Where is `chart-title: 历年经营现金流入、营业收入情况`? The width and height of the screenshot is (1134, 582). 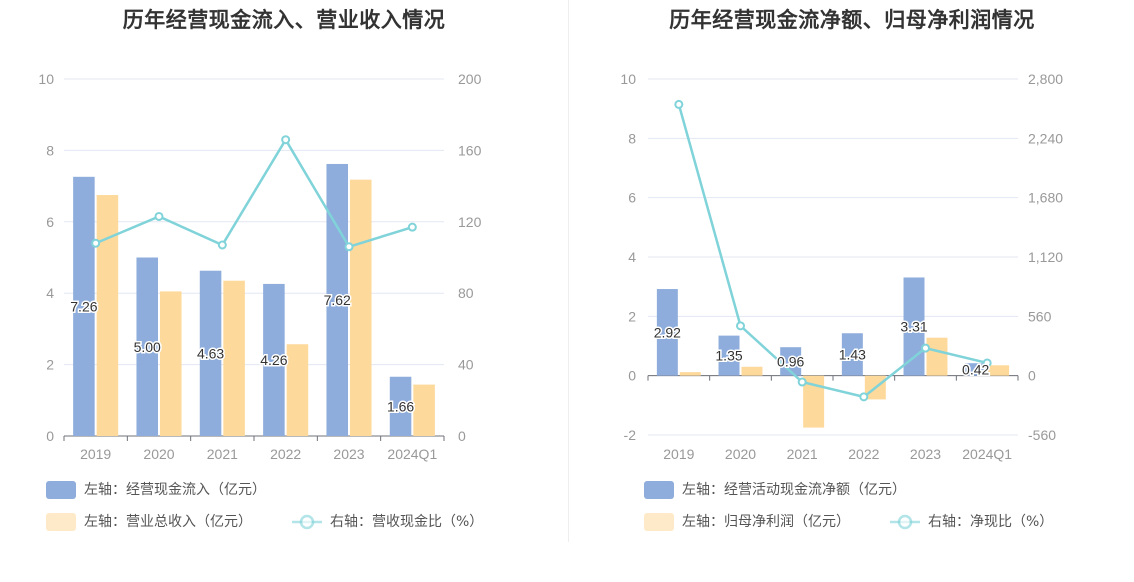
chart-title: 历年经营现金流入、营业收入情况 is located at coordinates (284, 20).